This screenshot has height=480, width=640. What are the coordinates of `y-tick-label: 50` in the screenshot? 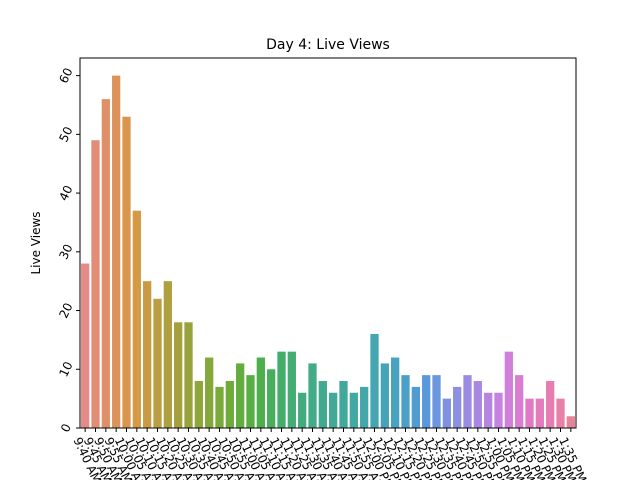 It's located at (65, 134).